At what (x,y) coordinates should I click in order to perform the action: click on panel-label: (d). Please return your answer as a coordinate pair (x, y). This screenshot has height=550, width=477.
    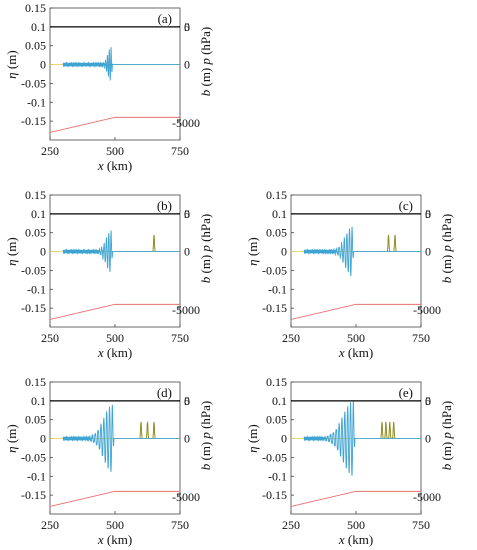
    Looking at the image, I should click on (164, 392).